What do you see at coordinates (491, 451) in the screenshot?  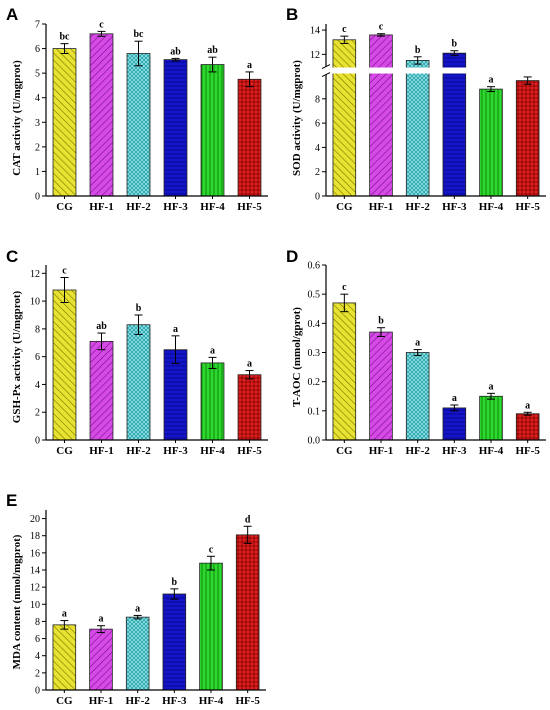 I see `panel-d-xtick-hf-4: HF-4` at bounding box center [491, 451].